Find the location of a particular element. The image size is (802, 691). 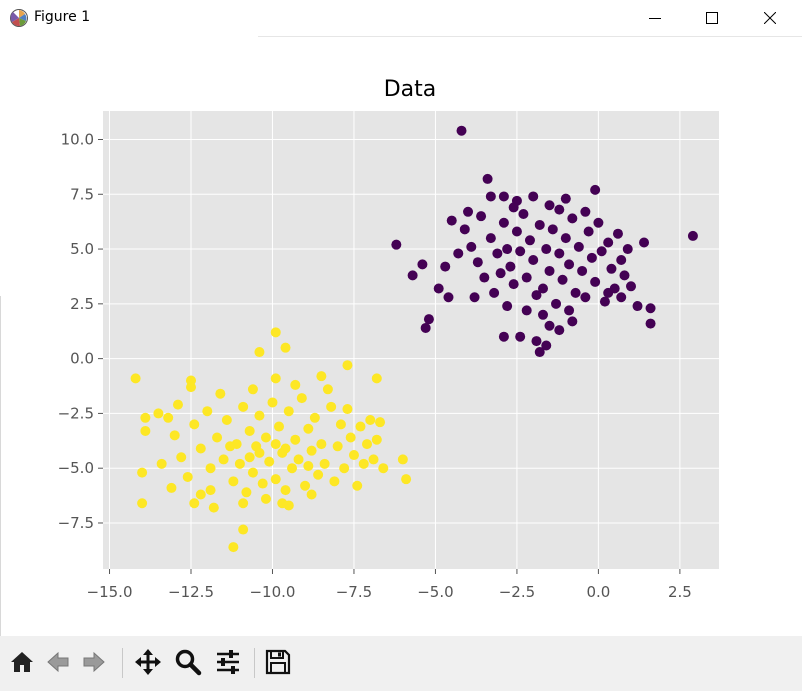

y-tick-label: 10.0 is located at coordinates (77, 139).